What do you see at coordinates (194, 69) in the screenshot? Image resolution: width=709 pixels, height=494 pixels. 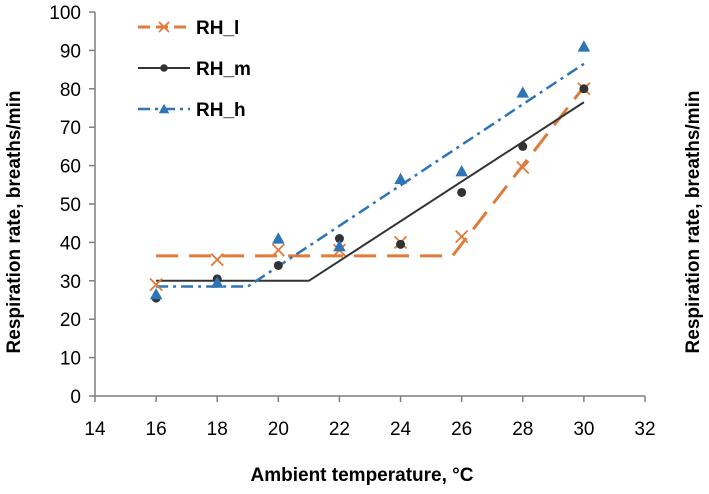 I see `legend: RH_l RH_m RH_h` at bounding box center [194, 69].